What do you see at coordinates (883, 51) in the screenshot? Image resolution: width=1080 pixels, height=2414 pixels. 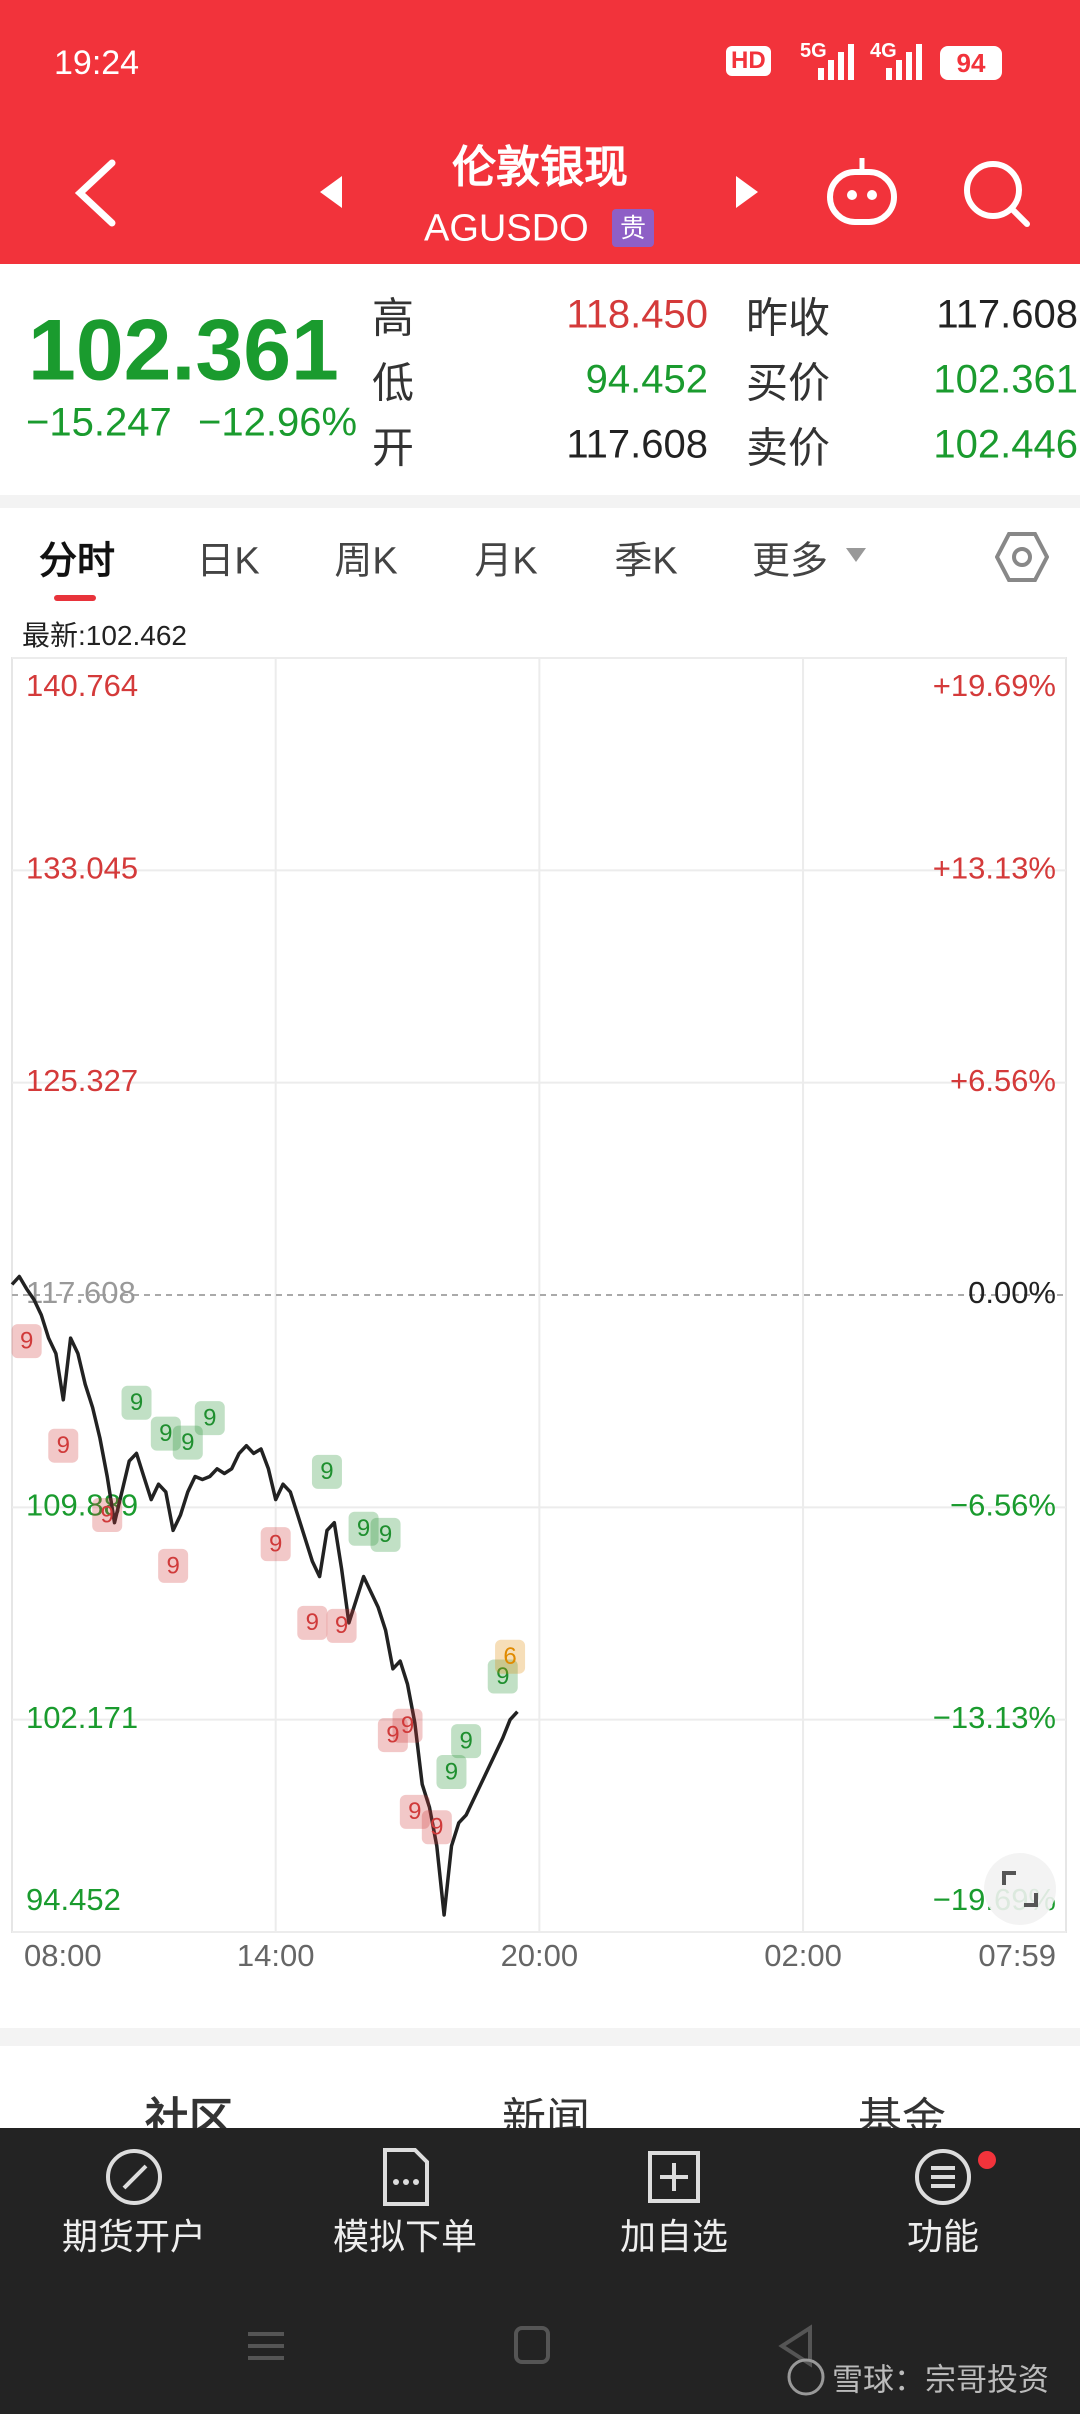 I see `net-label: 4G` at bounding box center [883, 51].